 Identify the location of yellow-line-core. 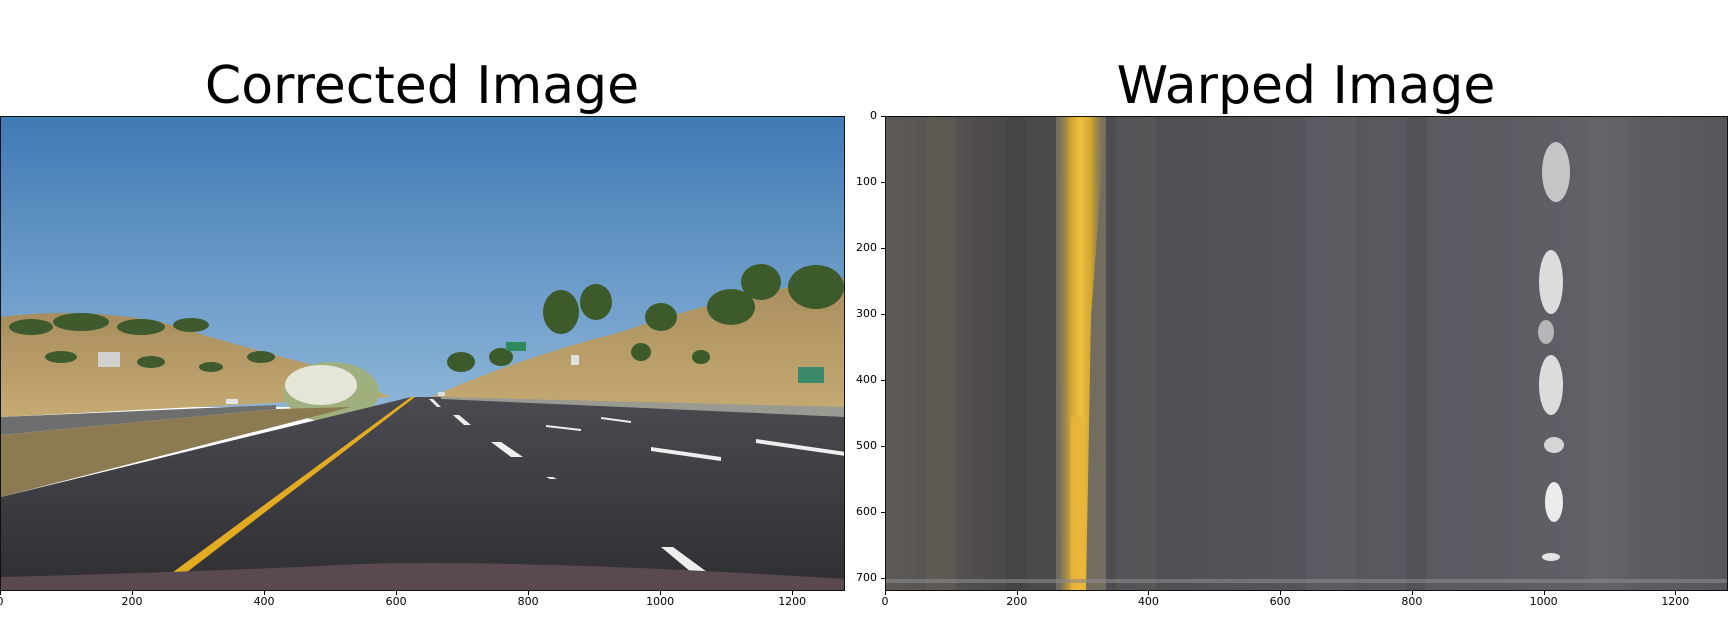
(1078, 503).